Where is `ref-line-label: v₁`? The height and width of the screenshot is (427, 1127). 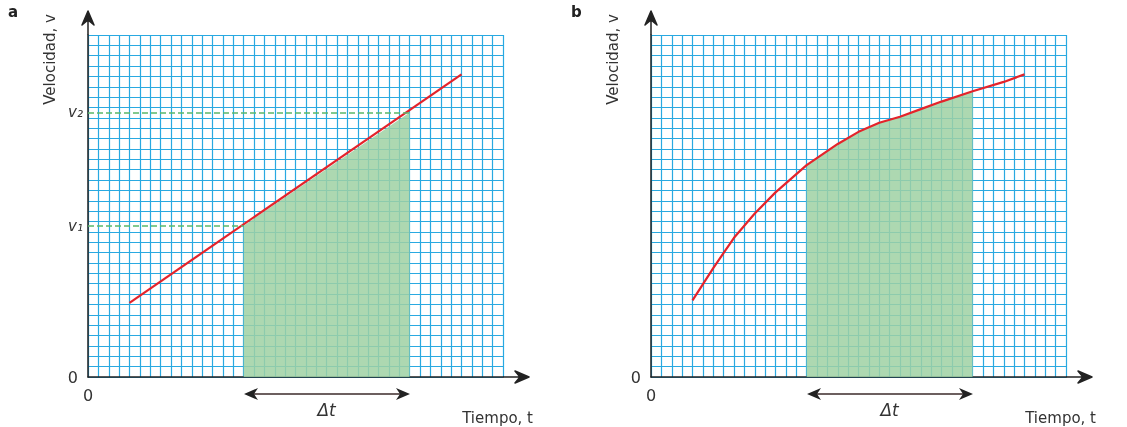
ref-line-label: v₁ is located at coordinates (75, 225).